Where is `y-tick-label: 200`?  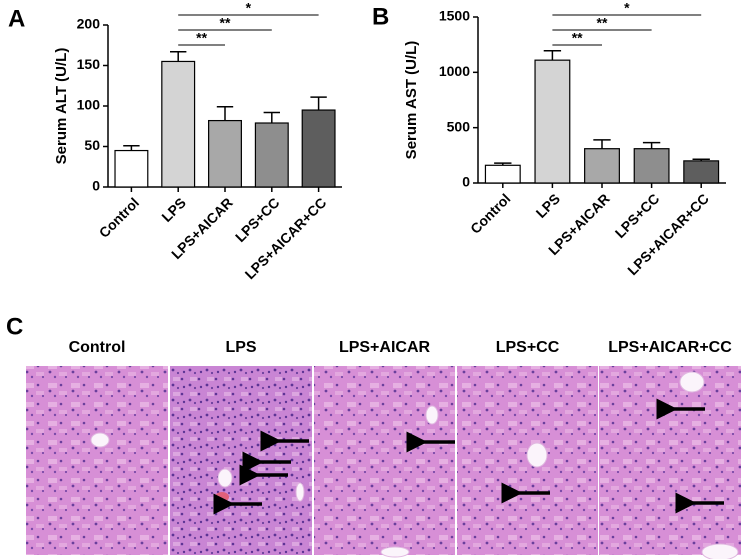
y-tick-label: 200 is located at coordinates (89, 24).